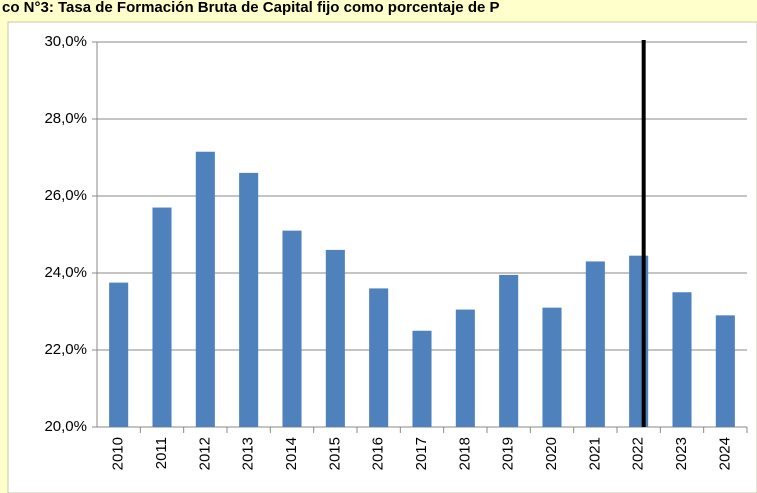  Describe the element at coordinates (161, 453) in the screenshot. I see `x-tick-label: 2011` at that location.